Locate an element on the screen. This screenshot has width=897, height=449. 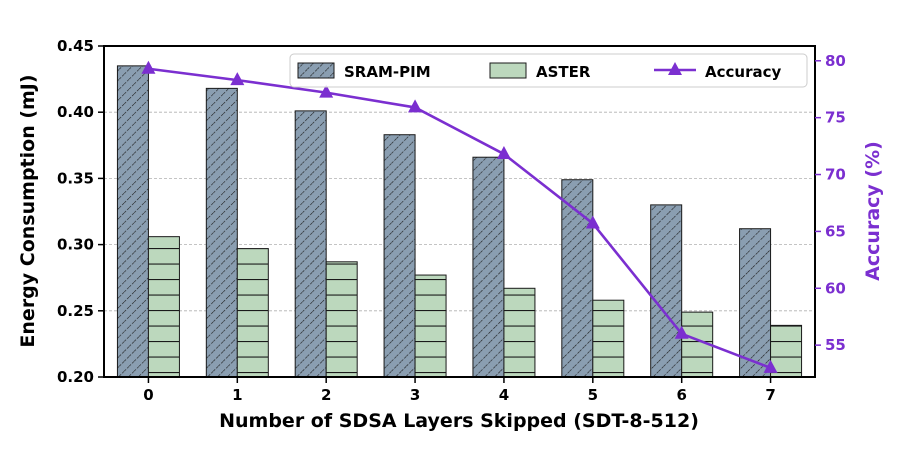
y2-tick-label: 55 is located at coordinates (835, 345).